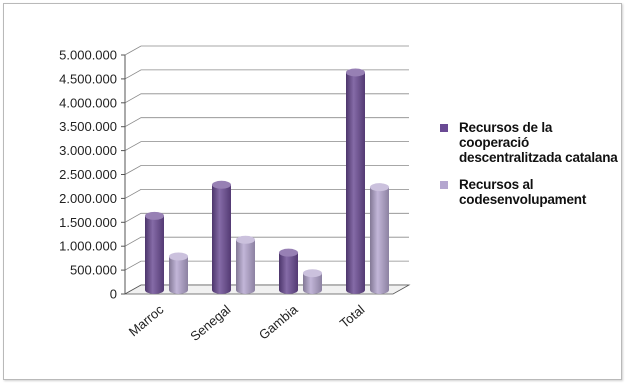 This screenshot has width=625, height=383. I want to click on legend-label-series-2: Recursos al codesenvolupament, so click(523, 192).